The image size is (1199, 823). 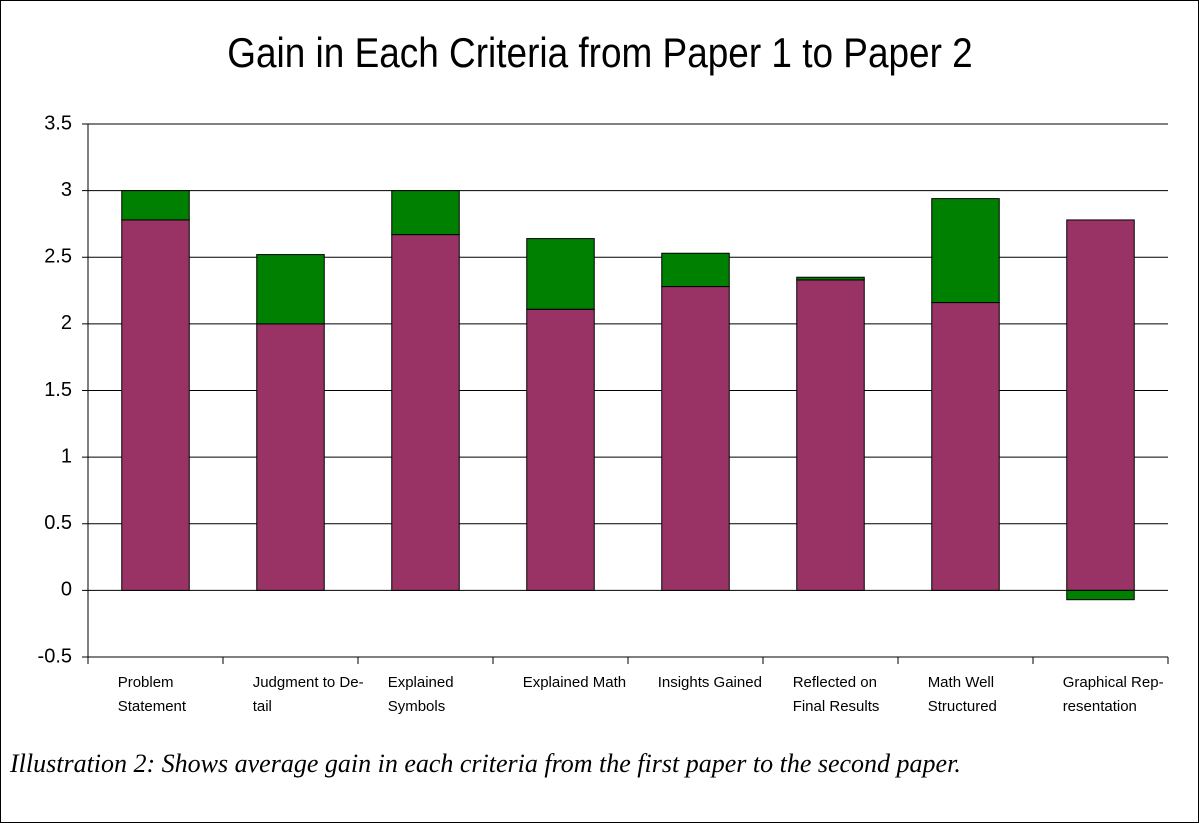 What do you see at coordinates (836, 706) in the screenshot?
I see `x-tick-label: Final Results` at bounding box center [836, 706].